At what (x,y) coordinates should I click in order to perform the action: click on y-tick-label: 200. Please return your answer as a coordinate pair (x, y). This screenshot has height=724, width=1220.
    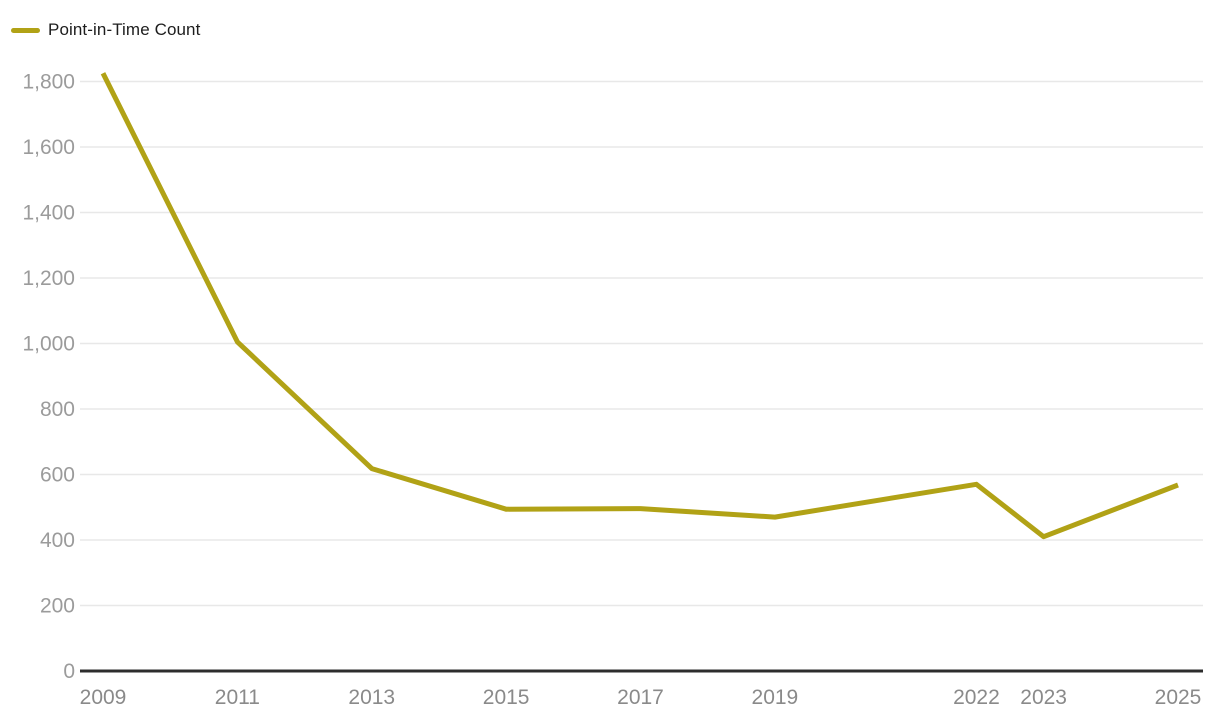
    Looking at the image, I should click on (57, 606).